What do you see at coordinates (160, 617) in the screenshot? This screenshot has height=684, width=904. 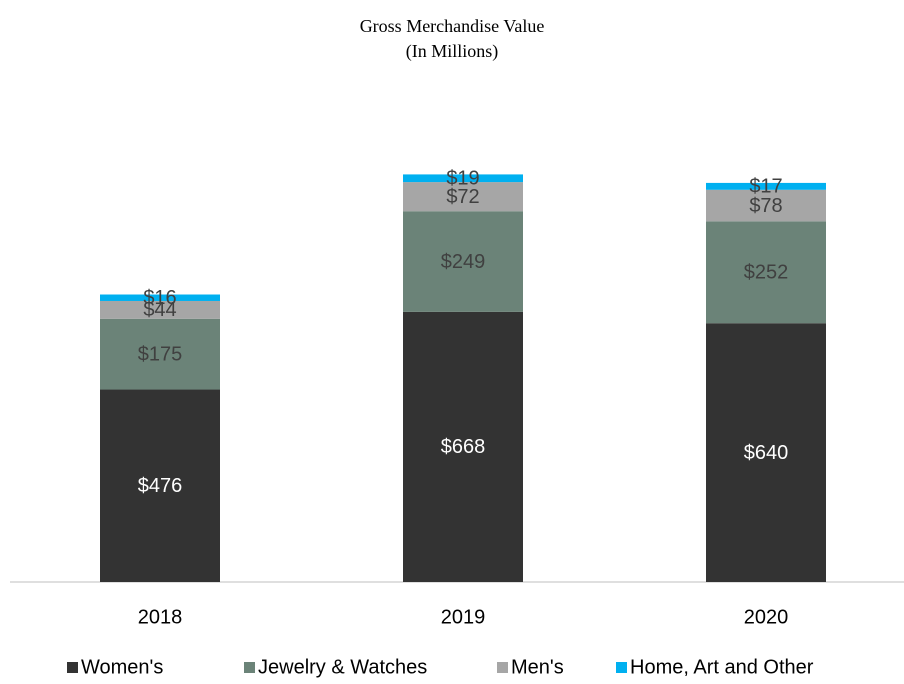 I see `x-tick-label: 2018` at bounding box center [160, 617].